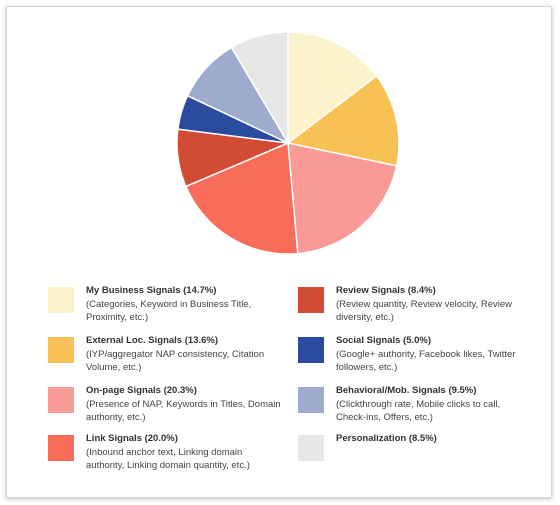 The height and width of the screenshot is (505, 560). What do you see at coordinates (151, 290) in the screenshot?
I see `legend-title: My Business Signals (14.7%)` at bounding box center [151, 290].